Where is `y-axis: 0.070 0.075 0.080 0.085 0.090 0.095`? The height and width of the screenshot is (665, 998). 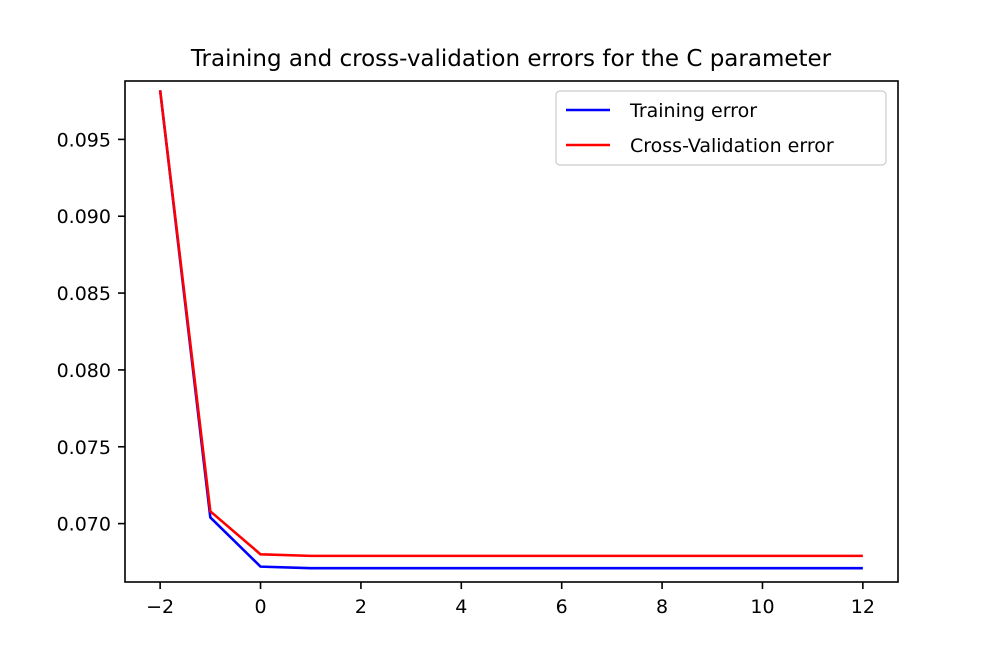 y-axis: 0.070 0.075 0.080 0.085 0.090 0.095 is located at coordinates (91, 332).